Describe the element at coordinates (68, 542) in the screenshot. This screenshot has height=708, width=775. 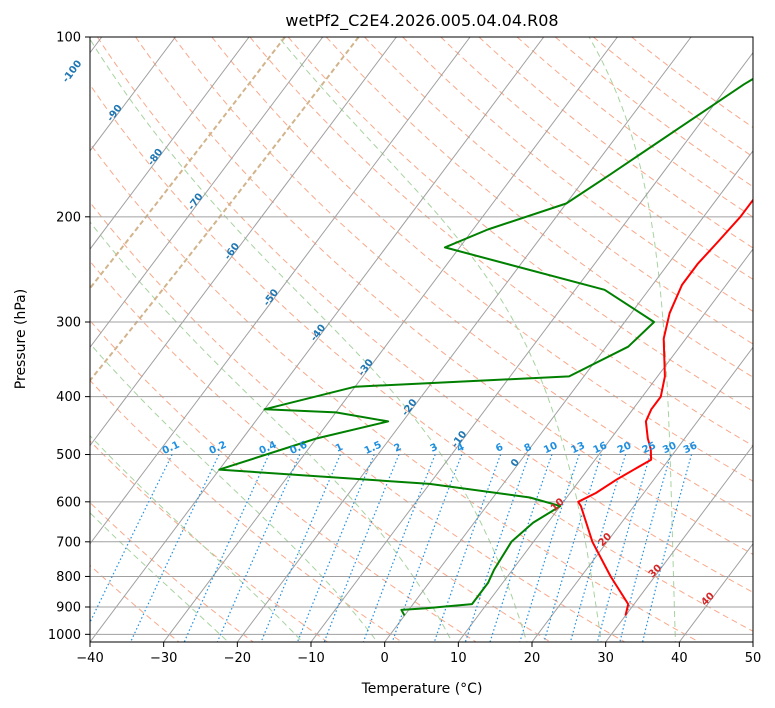
I see `y-tick-label: 700` at that location.